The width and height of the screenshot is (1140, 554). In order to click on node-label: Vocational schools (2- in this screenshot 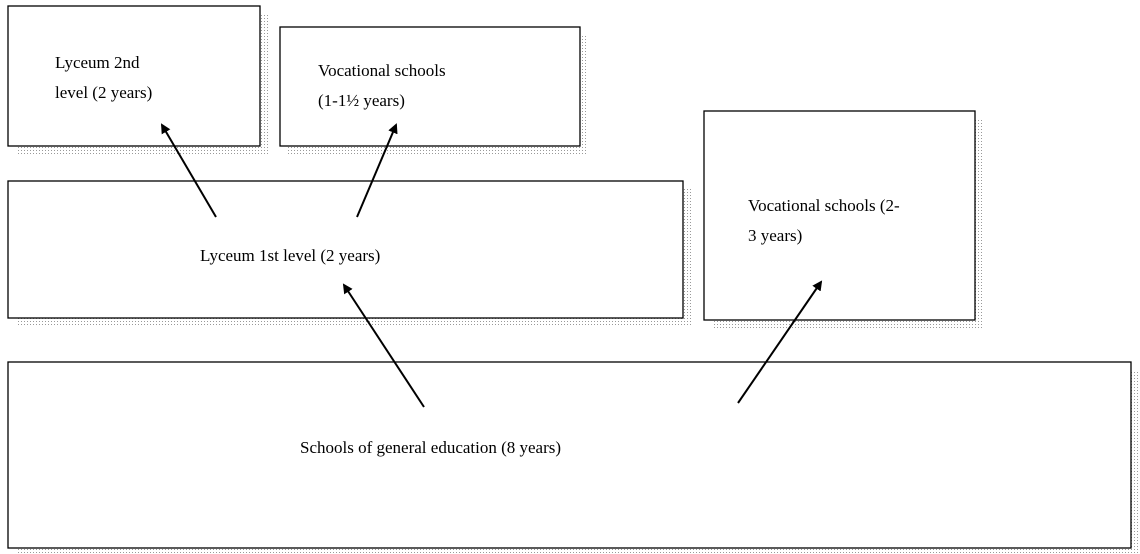, I will do `click(824, 205)`.